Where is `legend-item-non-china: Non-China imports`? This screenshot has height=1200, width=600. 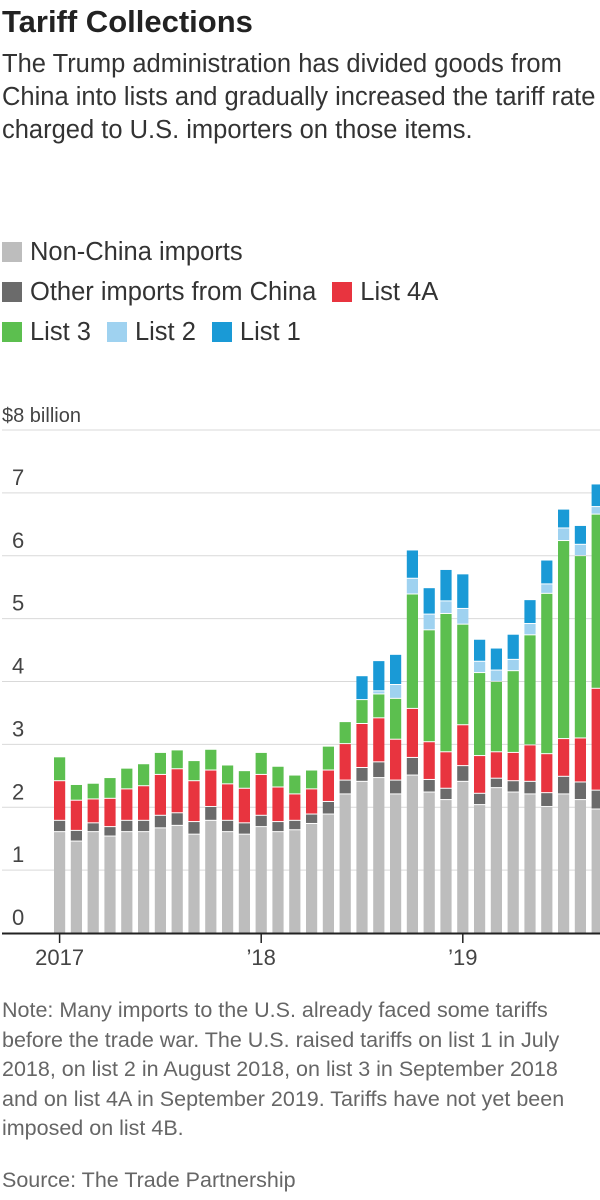 legend-item-non-china: Non-China imports is located at coordinates (122, 252).